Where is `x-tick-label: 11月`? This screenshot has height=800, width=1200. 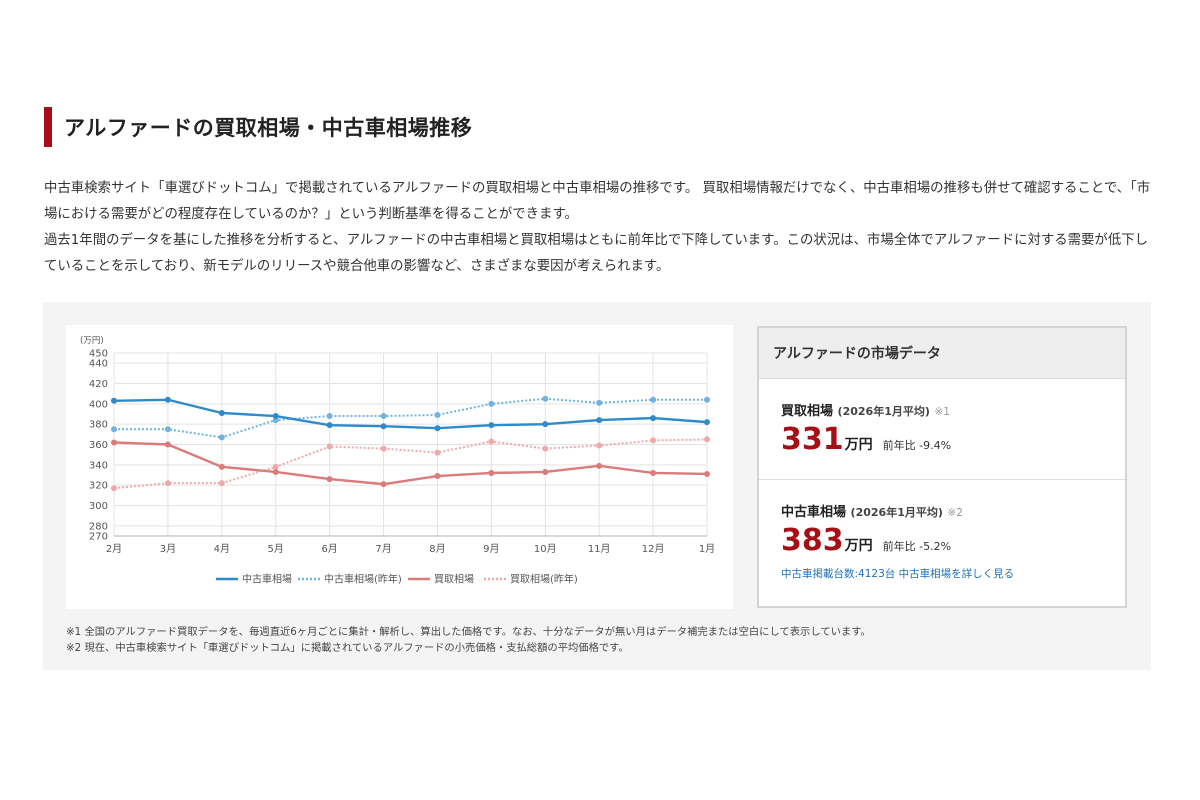
x-tick-label: 11月 is located at coordinates (599, 549).